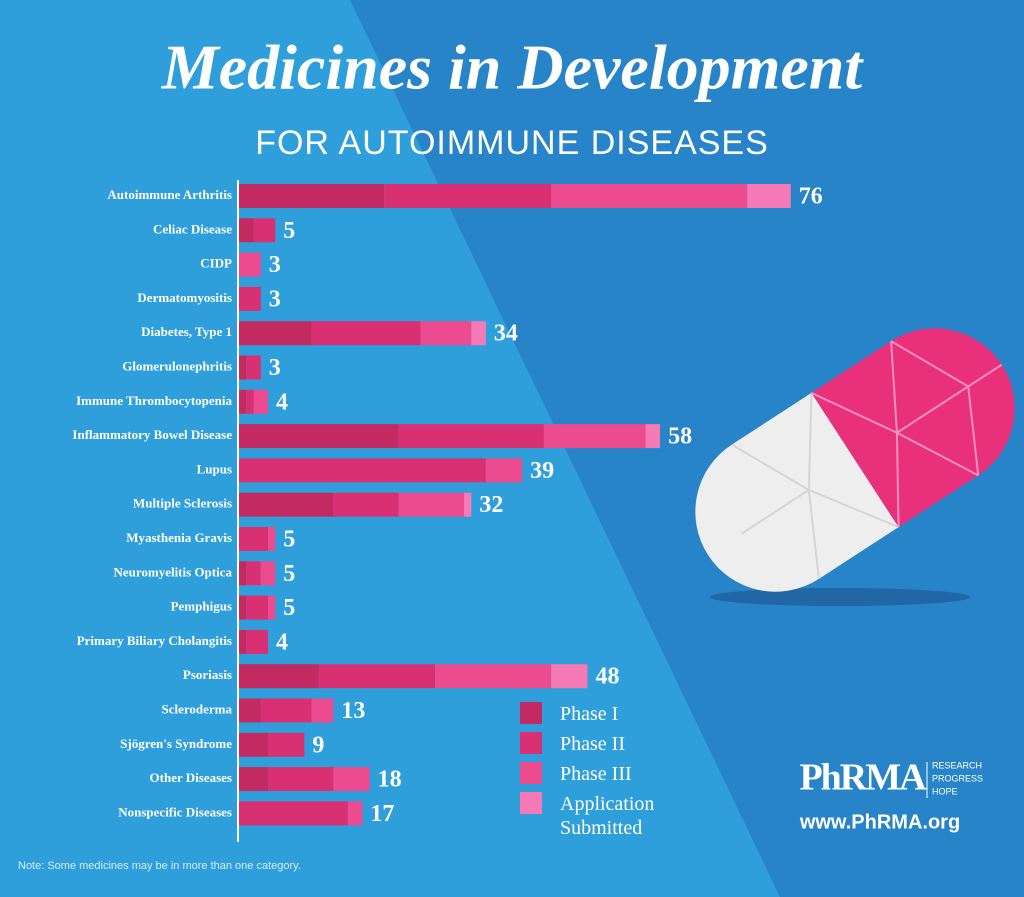 Image resolution: width=1024 pixels, height=897 pixels. Describe the element at coordinates (207, 674) in the screenshot. I see `category-label: Psoriasis` at that location.